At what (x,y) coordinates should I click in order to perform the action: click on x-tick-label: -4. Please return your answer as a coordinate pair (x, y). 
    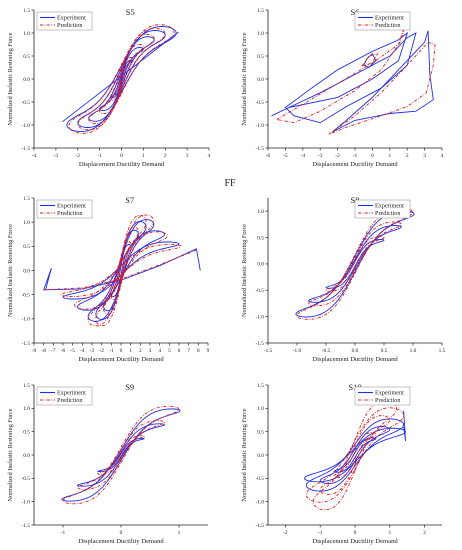
    Looking at the image, I should click on (34, 156).